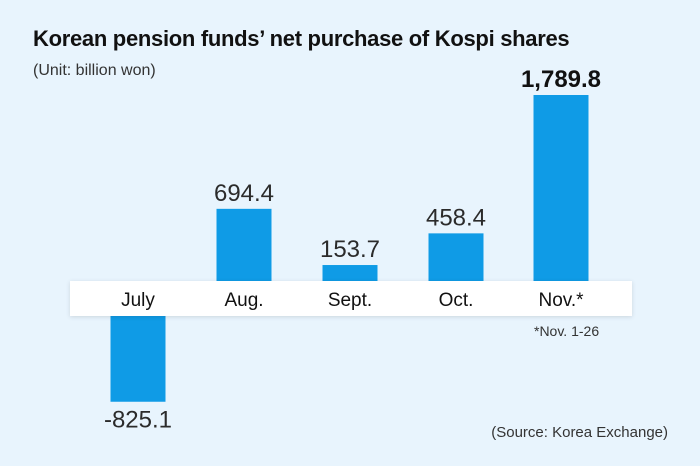 The image size is (700, 466). I want to click on category-label-2: Sept., so click(350, 300).